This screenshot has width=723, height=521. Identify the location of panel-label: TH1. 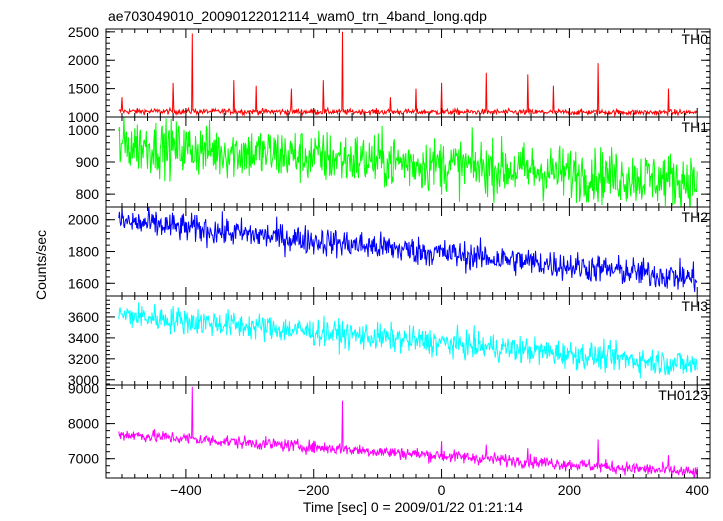
(695, 127).